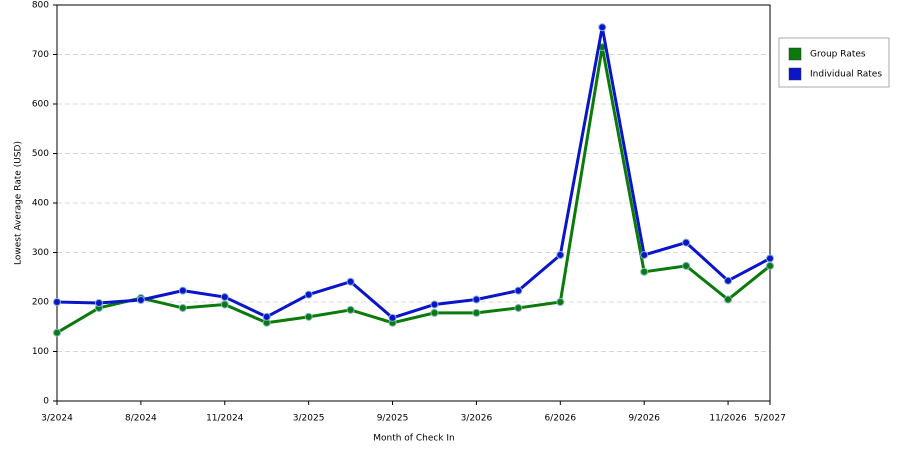 This screenshot has width=900, height=450. Describe the element at coordinates (40, 105) in the screenshot. I see `y-tick-label: 600` at that location.